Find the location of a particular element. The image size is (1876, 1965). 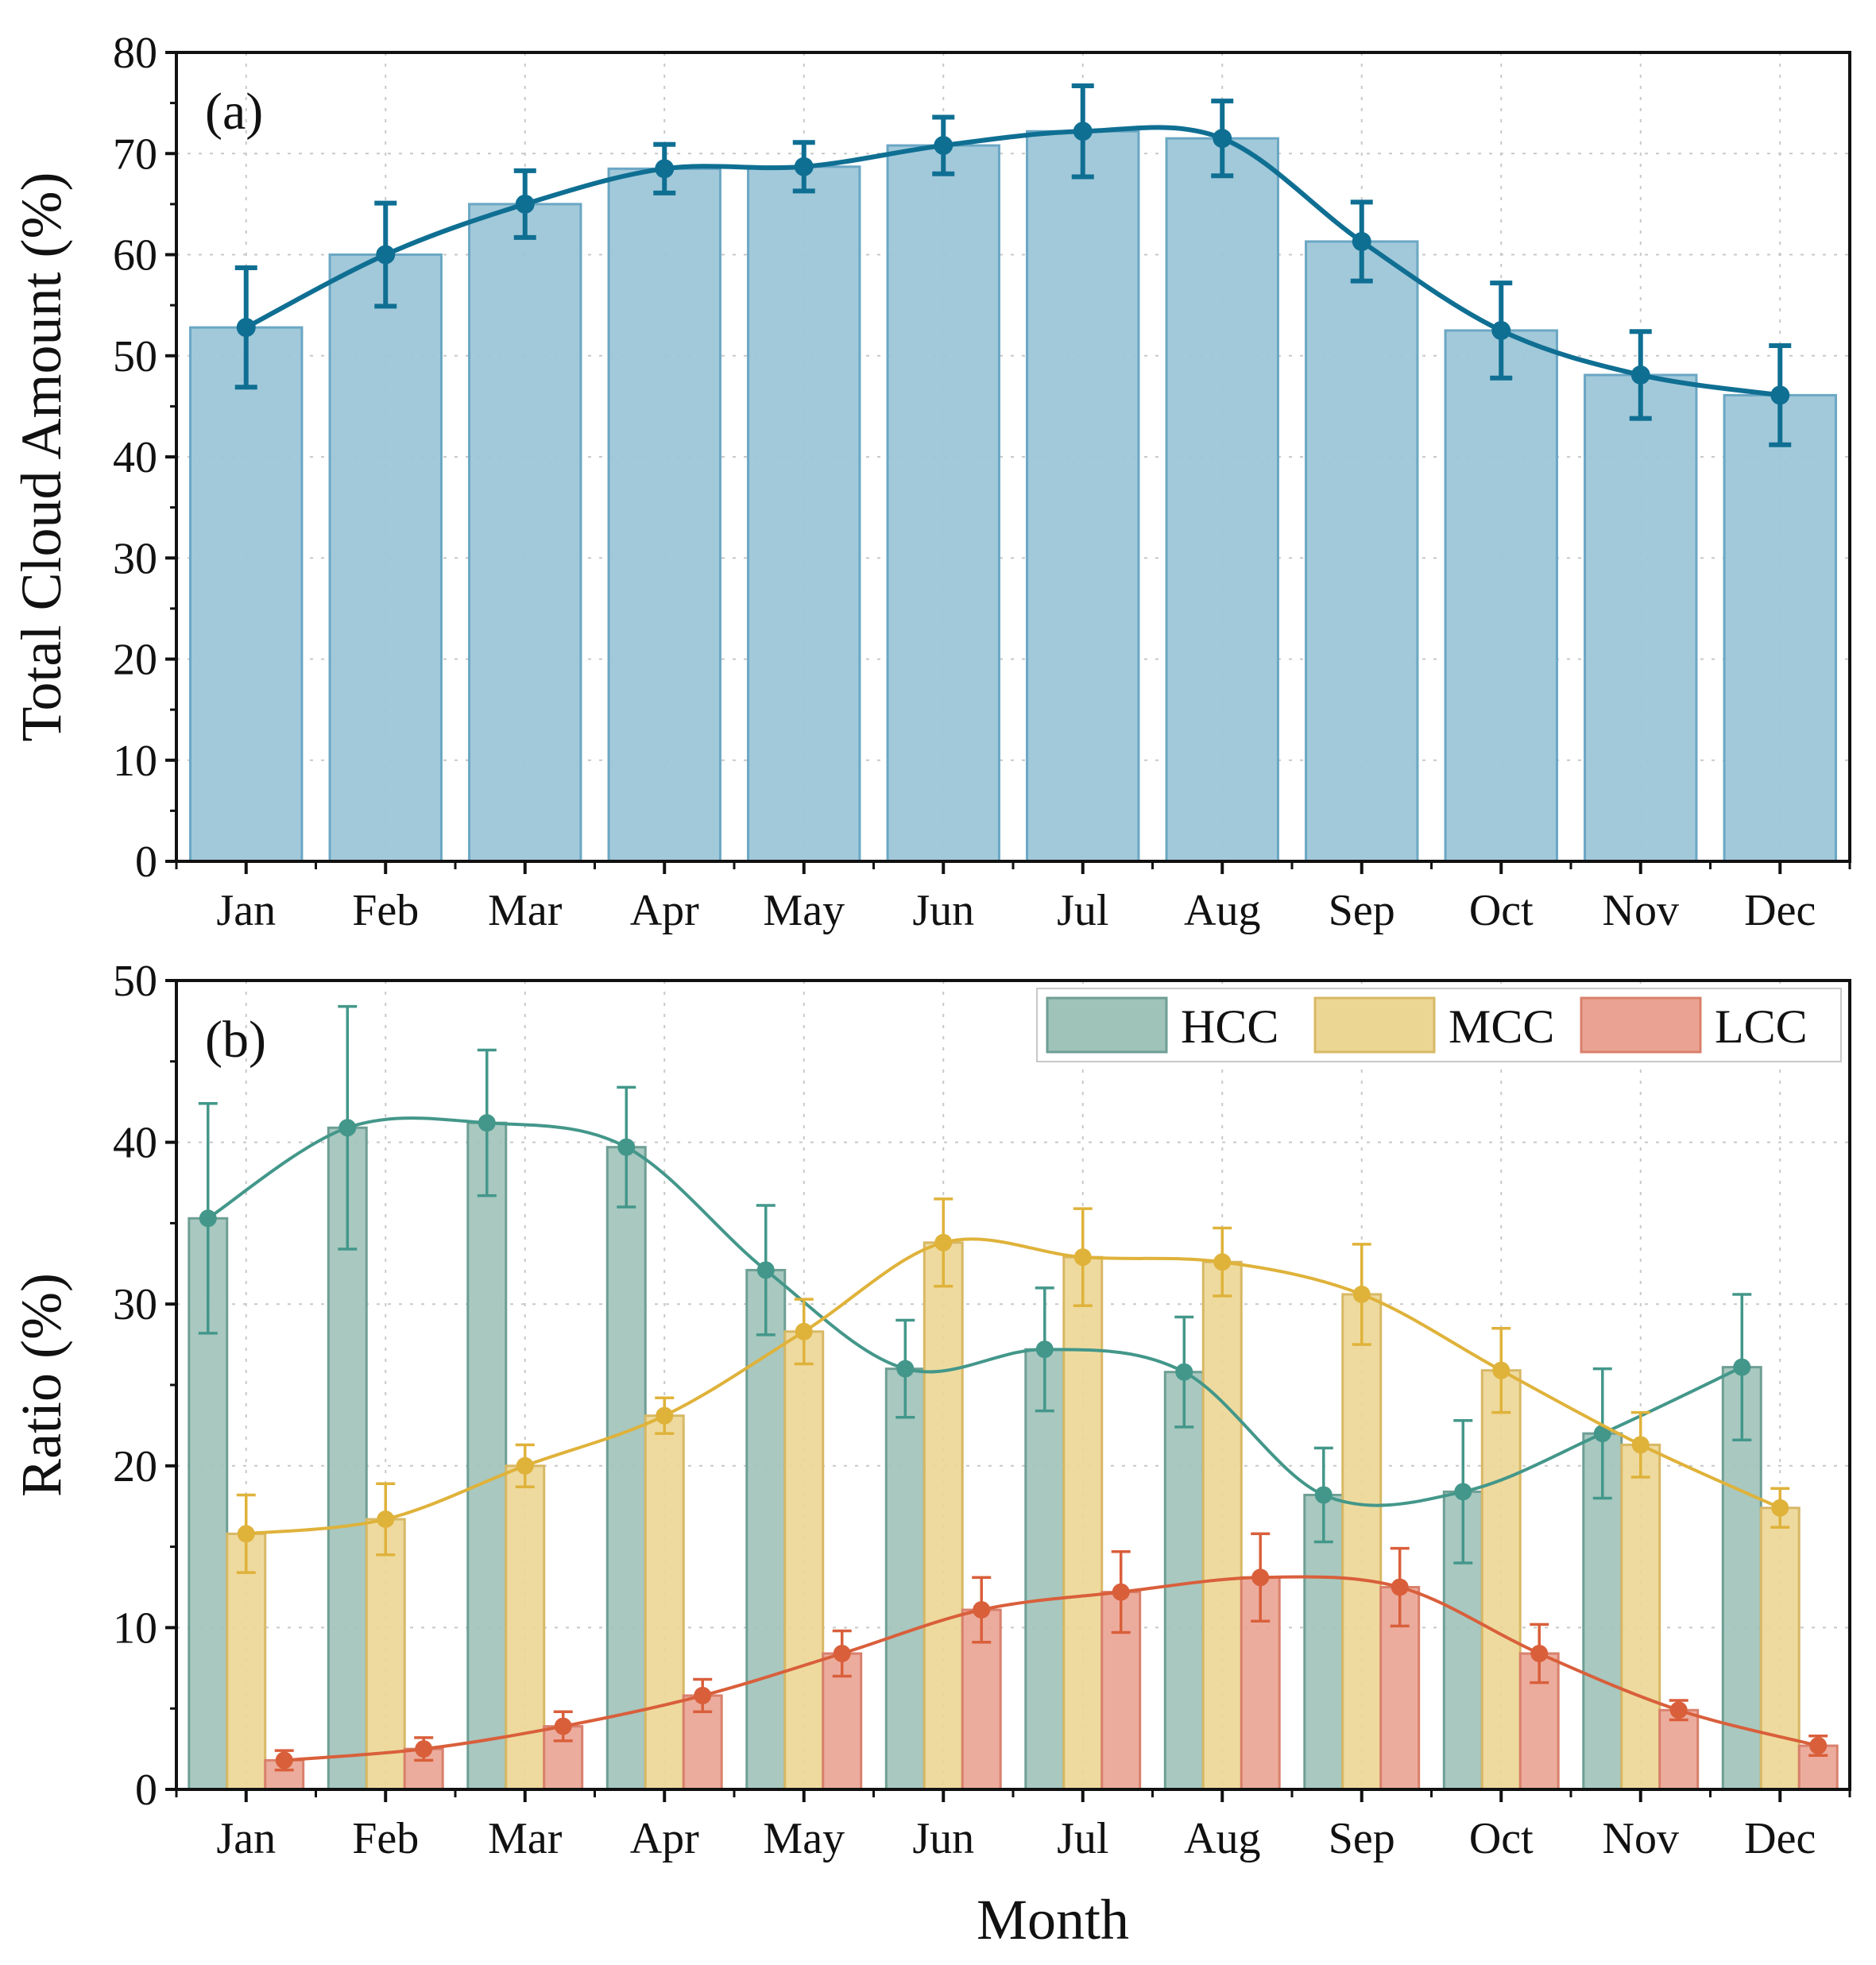

point-MCC-Dec is located at coordinates (1780, 1508).